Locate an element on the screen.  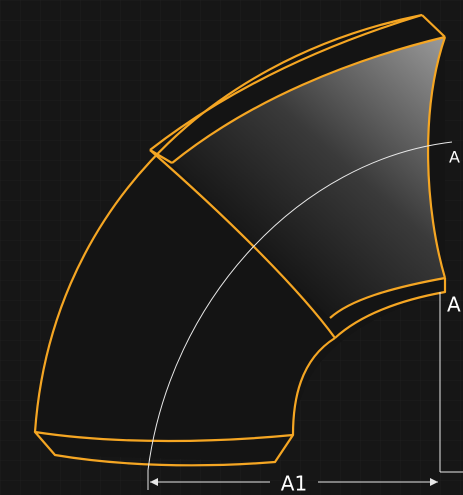
rim-lower-outer is located at coordinates (390, 308).